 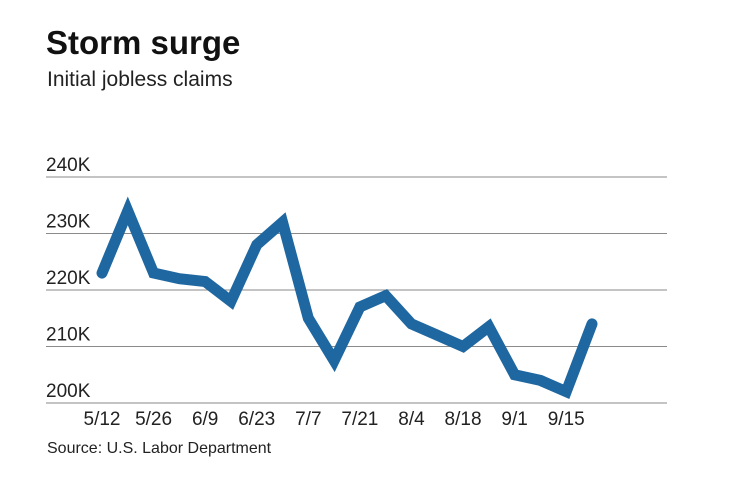 I want to click on y-tick-label: 220K, so click(x=68, y=278).